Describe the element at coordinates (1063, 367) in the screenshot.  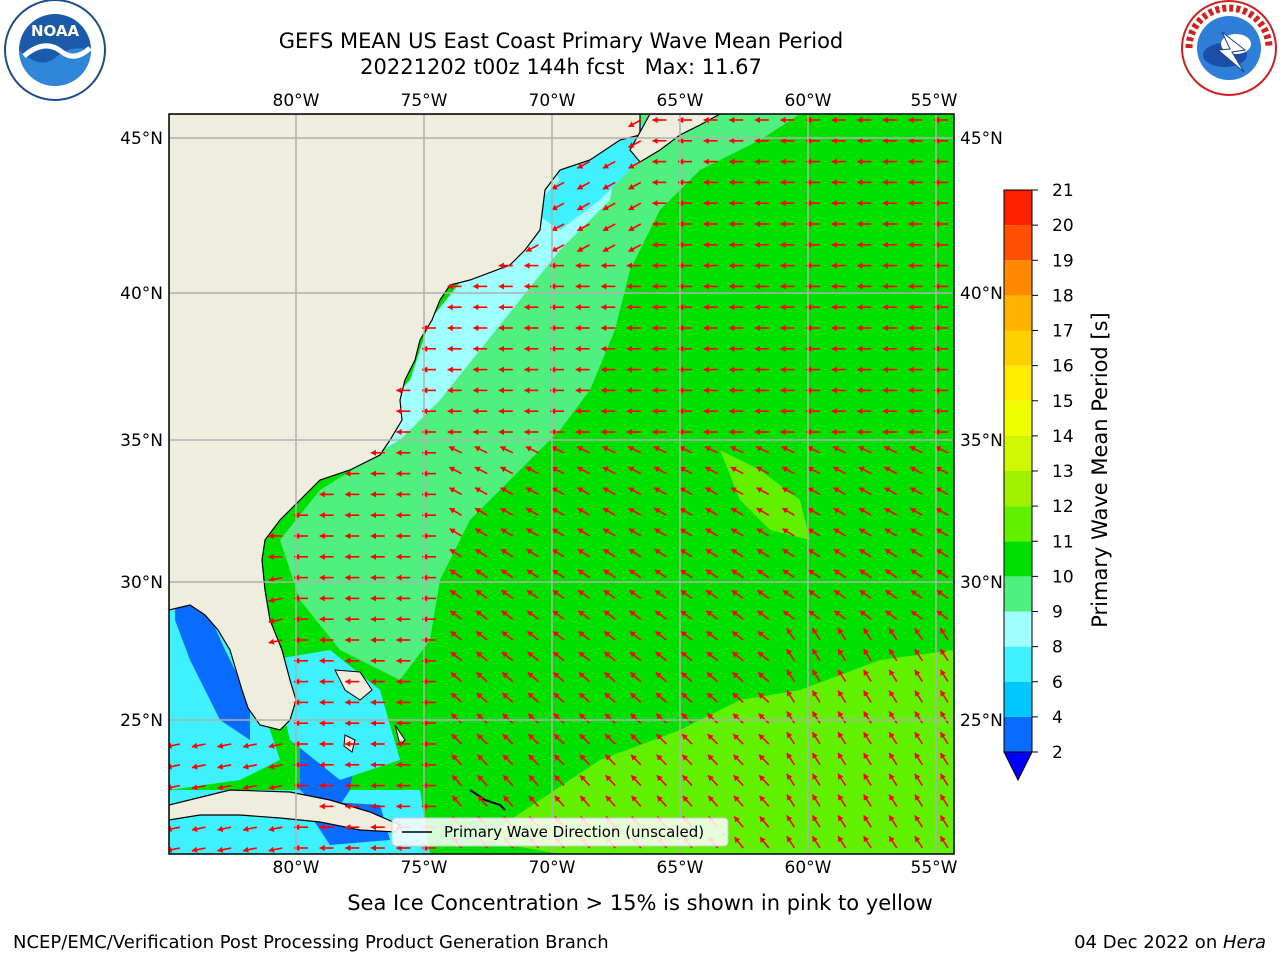
I see `colorbar-tick-label: 16` at that location.